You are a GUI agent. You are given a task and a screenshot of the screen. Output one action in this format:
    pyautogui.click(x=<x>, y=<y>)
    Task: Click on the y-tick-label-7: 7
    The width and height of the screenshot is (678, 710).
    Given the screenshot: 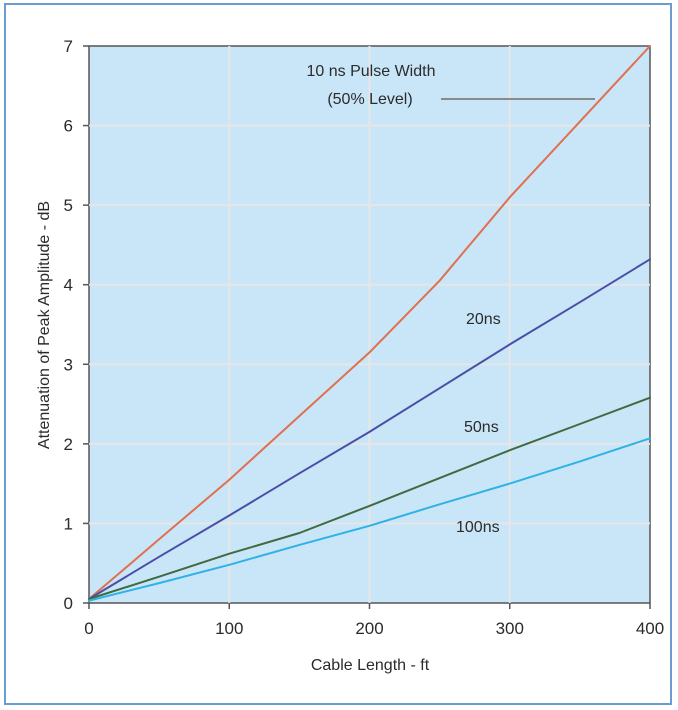 What is the action you would take?
    pyautogui.click(x=68, y=46)
    